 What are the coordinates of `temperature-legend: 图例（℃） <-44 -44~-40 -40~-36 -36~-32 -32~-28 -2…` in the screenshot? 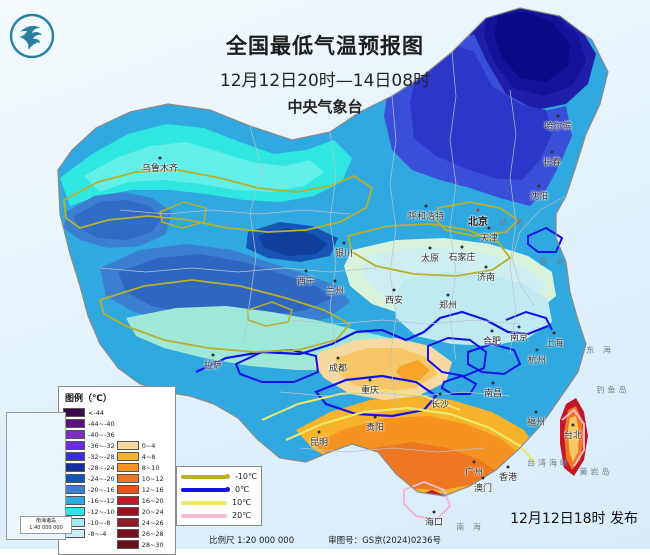 It's located at (117, 470).